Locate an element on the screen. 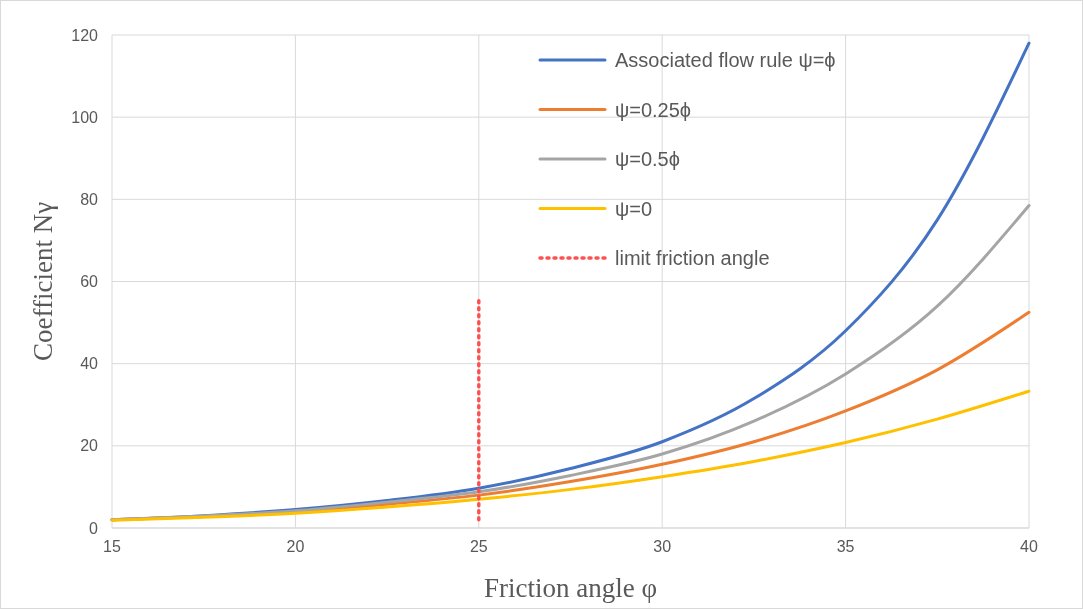 The height and width of the screenshot is (609, 1083). legend-label: ψ=0.25ϕ is located at coordinates (653, 109).